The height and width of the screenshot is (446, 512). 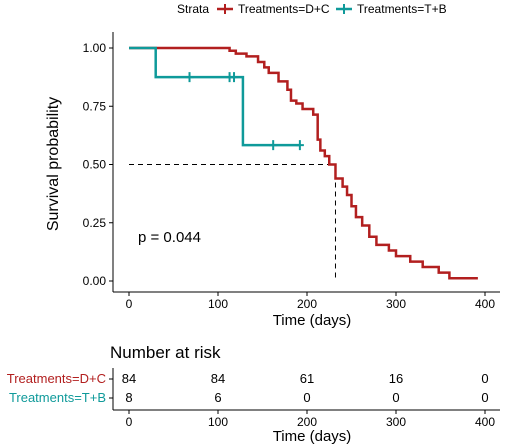 What do you see at coordinates (307, 378) in the screenshot?
I see `risk-count: 61` at bounding box center [307, 378].